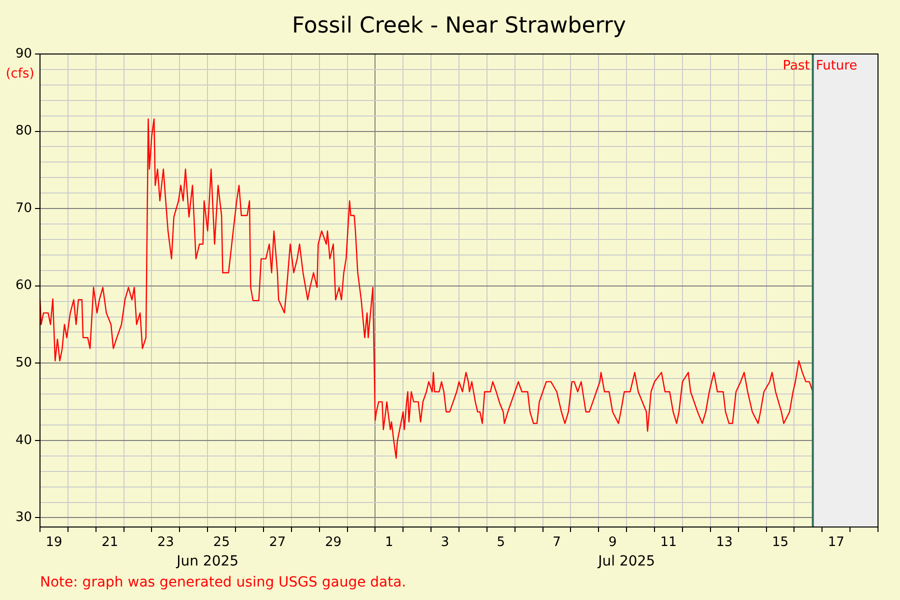  What do you see at coordinates (23, 286) in the screenshot?
I see `y-tick-label: 60` at bounding box center [23, 286].